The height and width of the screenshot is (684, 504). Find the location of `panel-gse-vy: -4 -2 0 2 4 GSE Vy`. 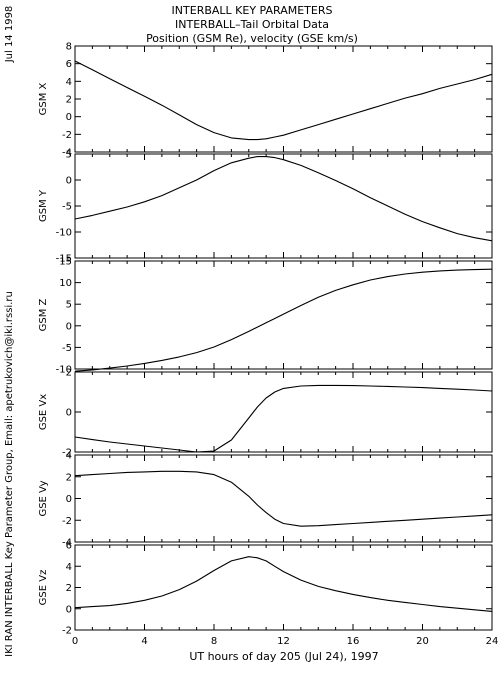

panel-gse-vy: -4 -2 0 2 4 GSE Vy is located at coordinates (265, 500).